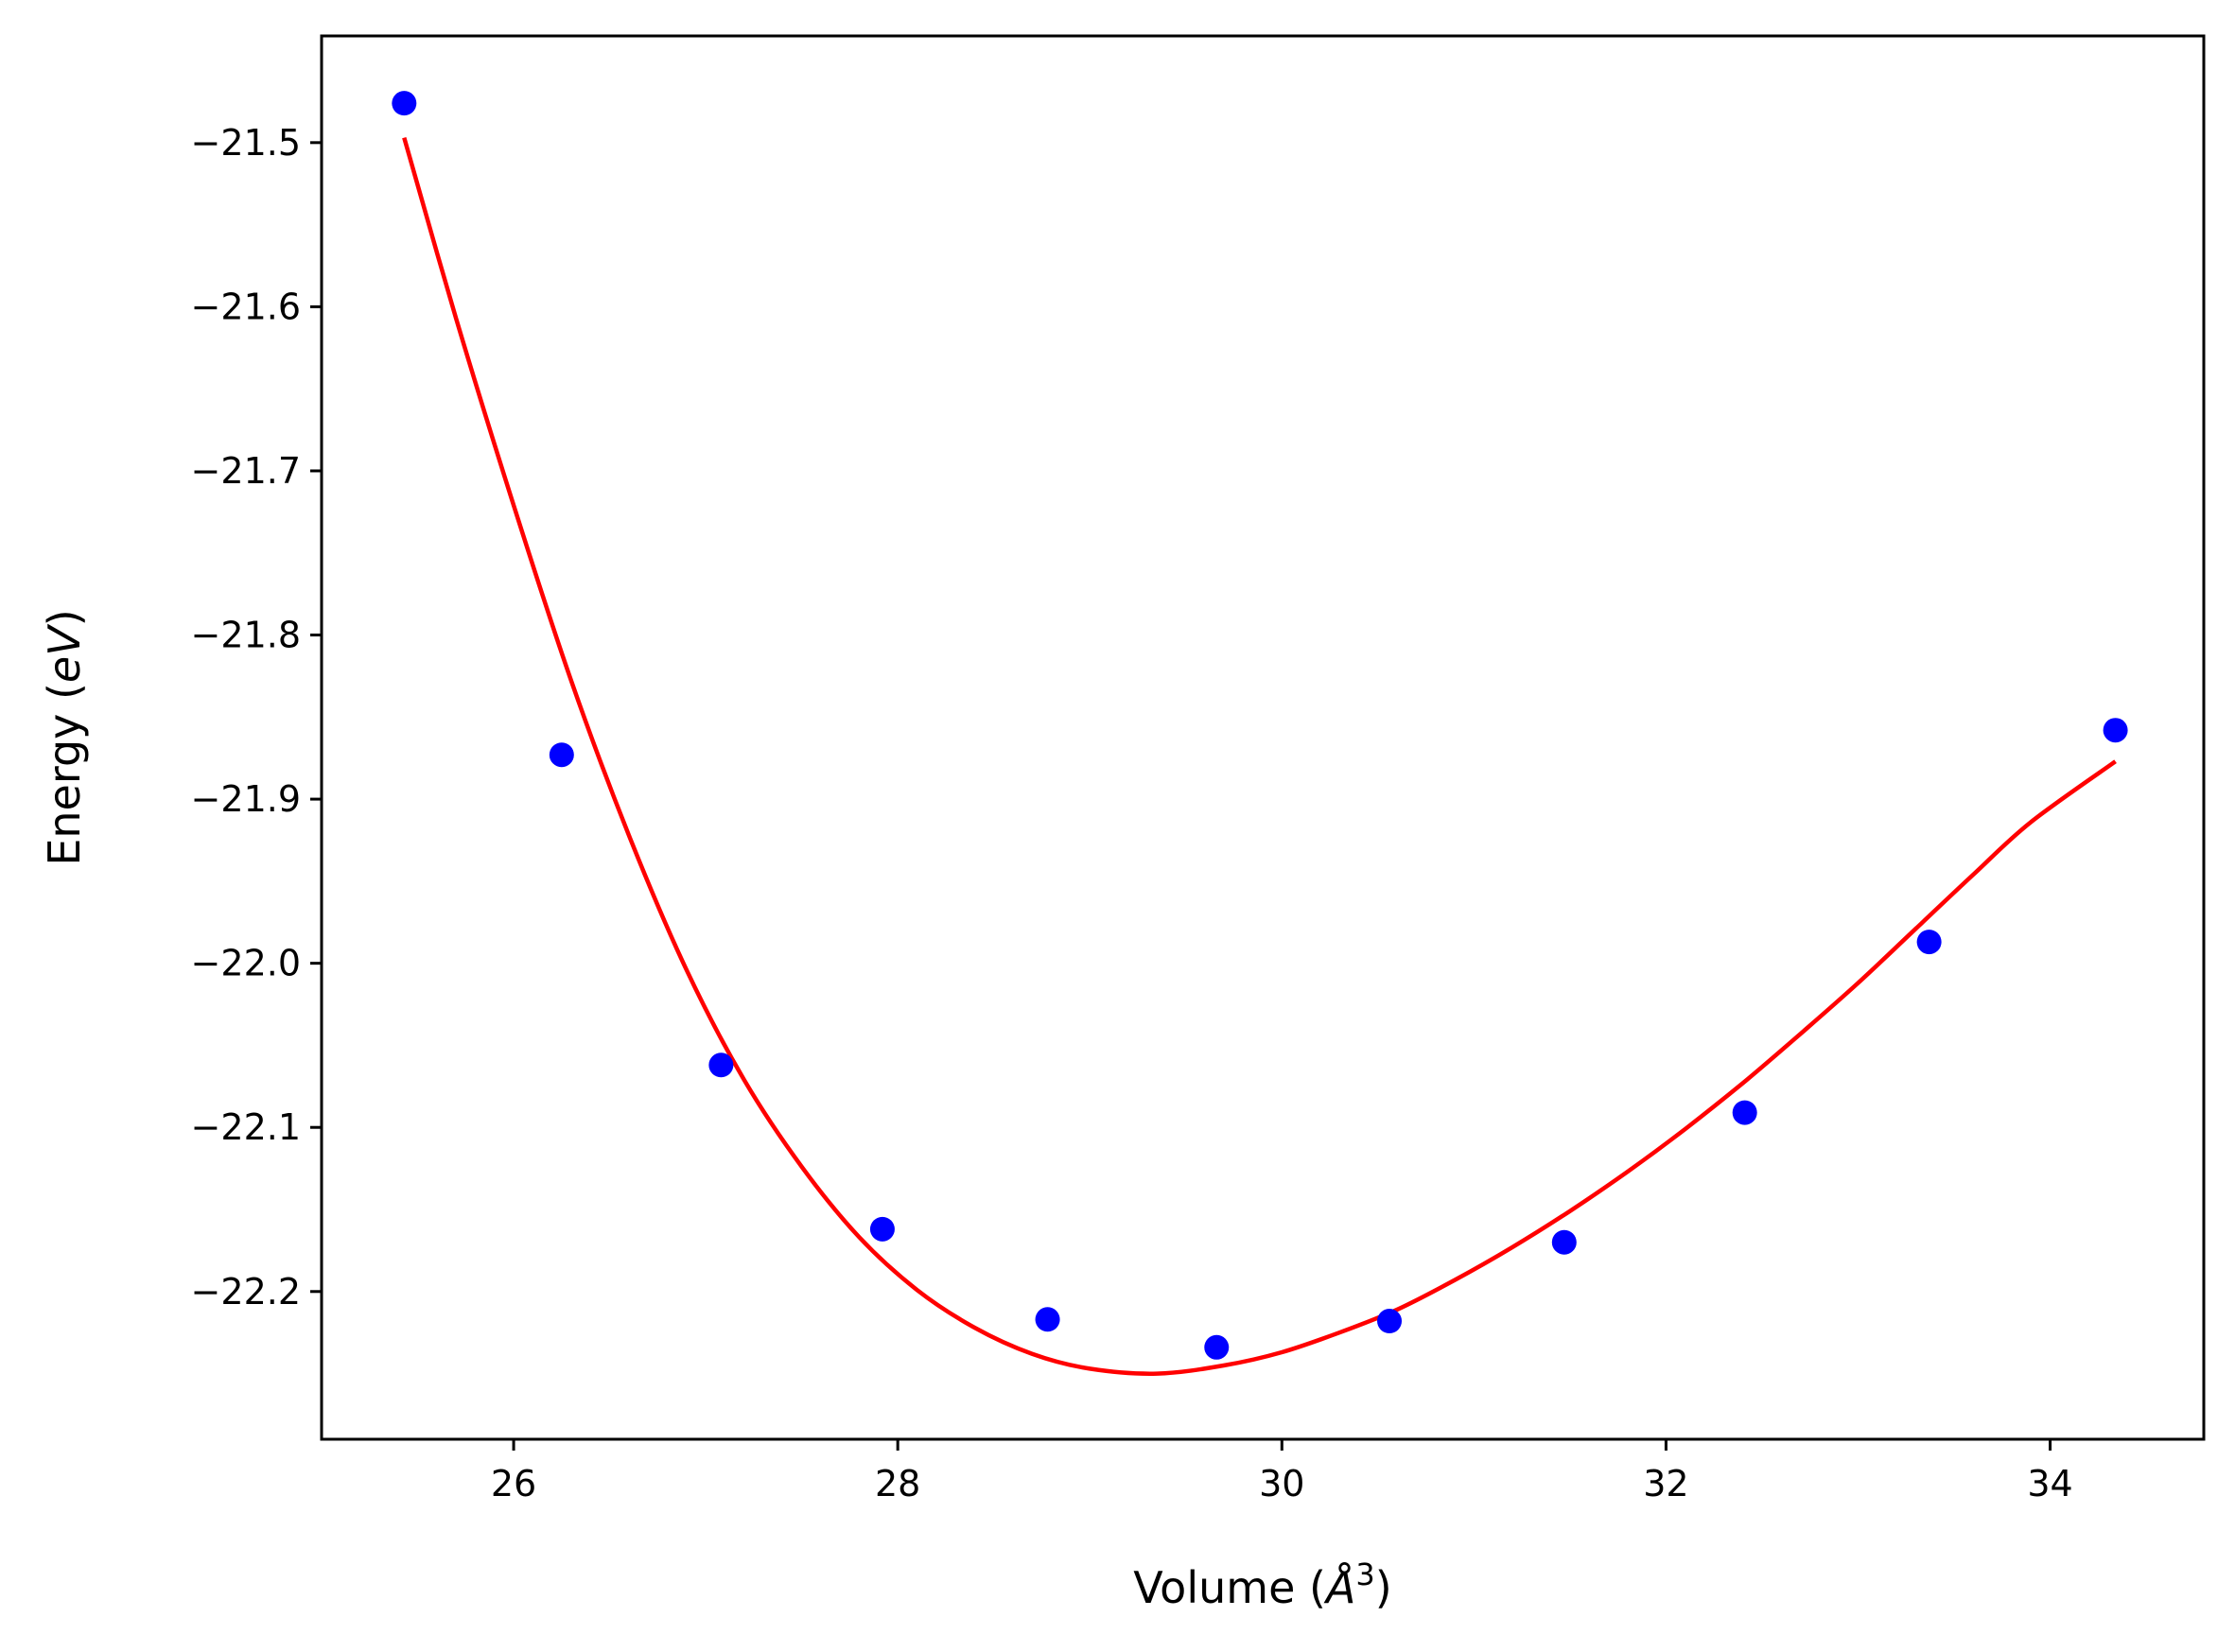  Describe the element at coordinates (246, 471) in the screenshot. I see `y-tick-label: −21.7` at that location.